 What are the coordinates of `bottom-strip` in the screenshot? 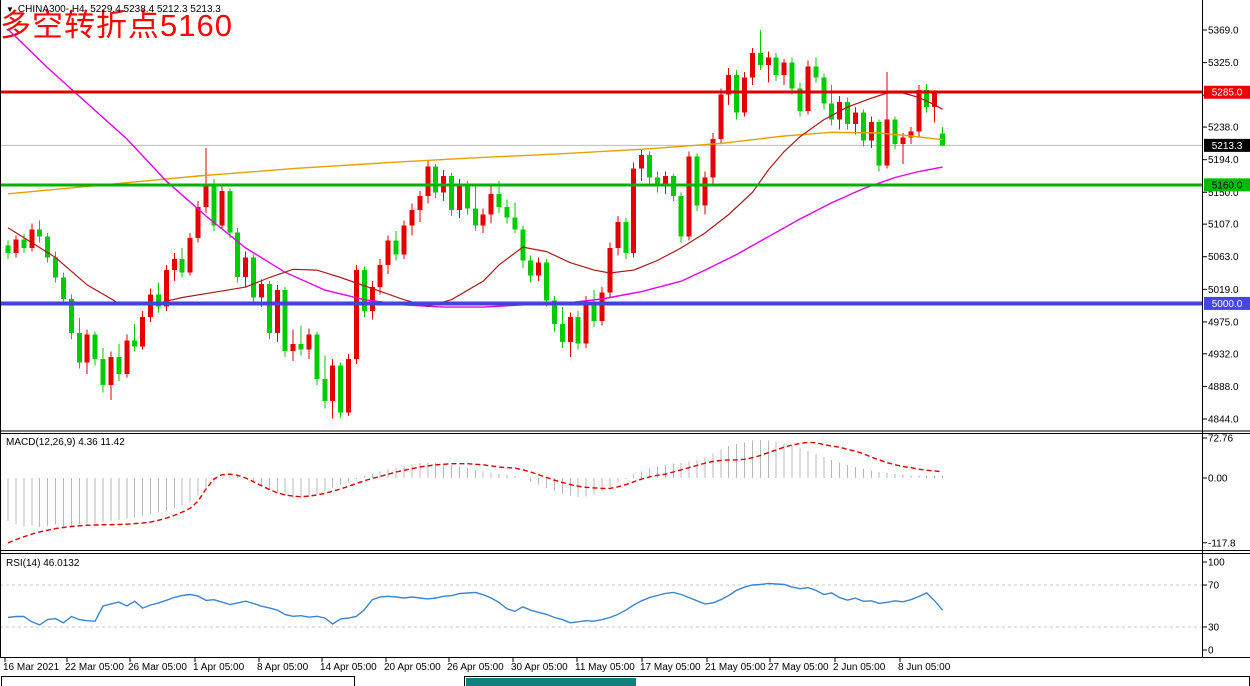 It's located at (625, 681).